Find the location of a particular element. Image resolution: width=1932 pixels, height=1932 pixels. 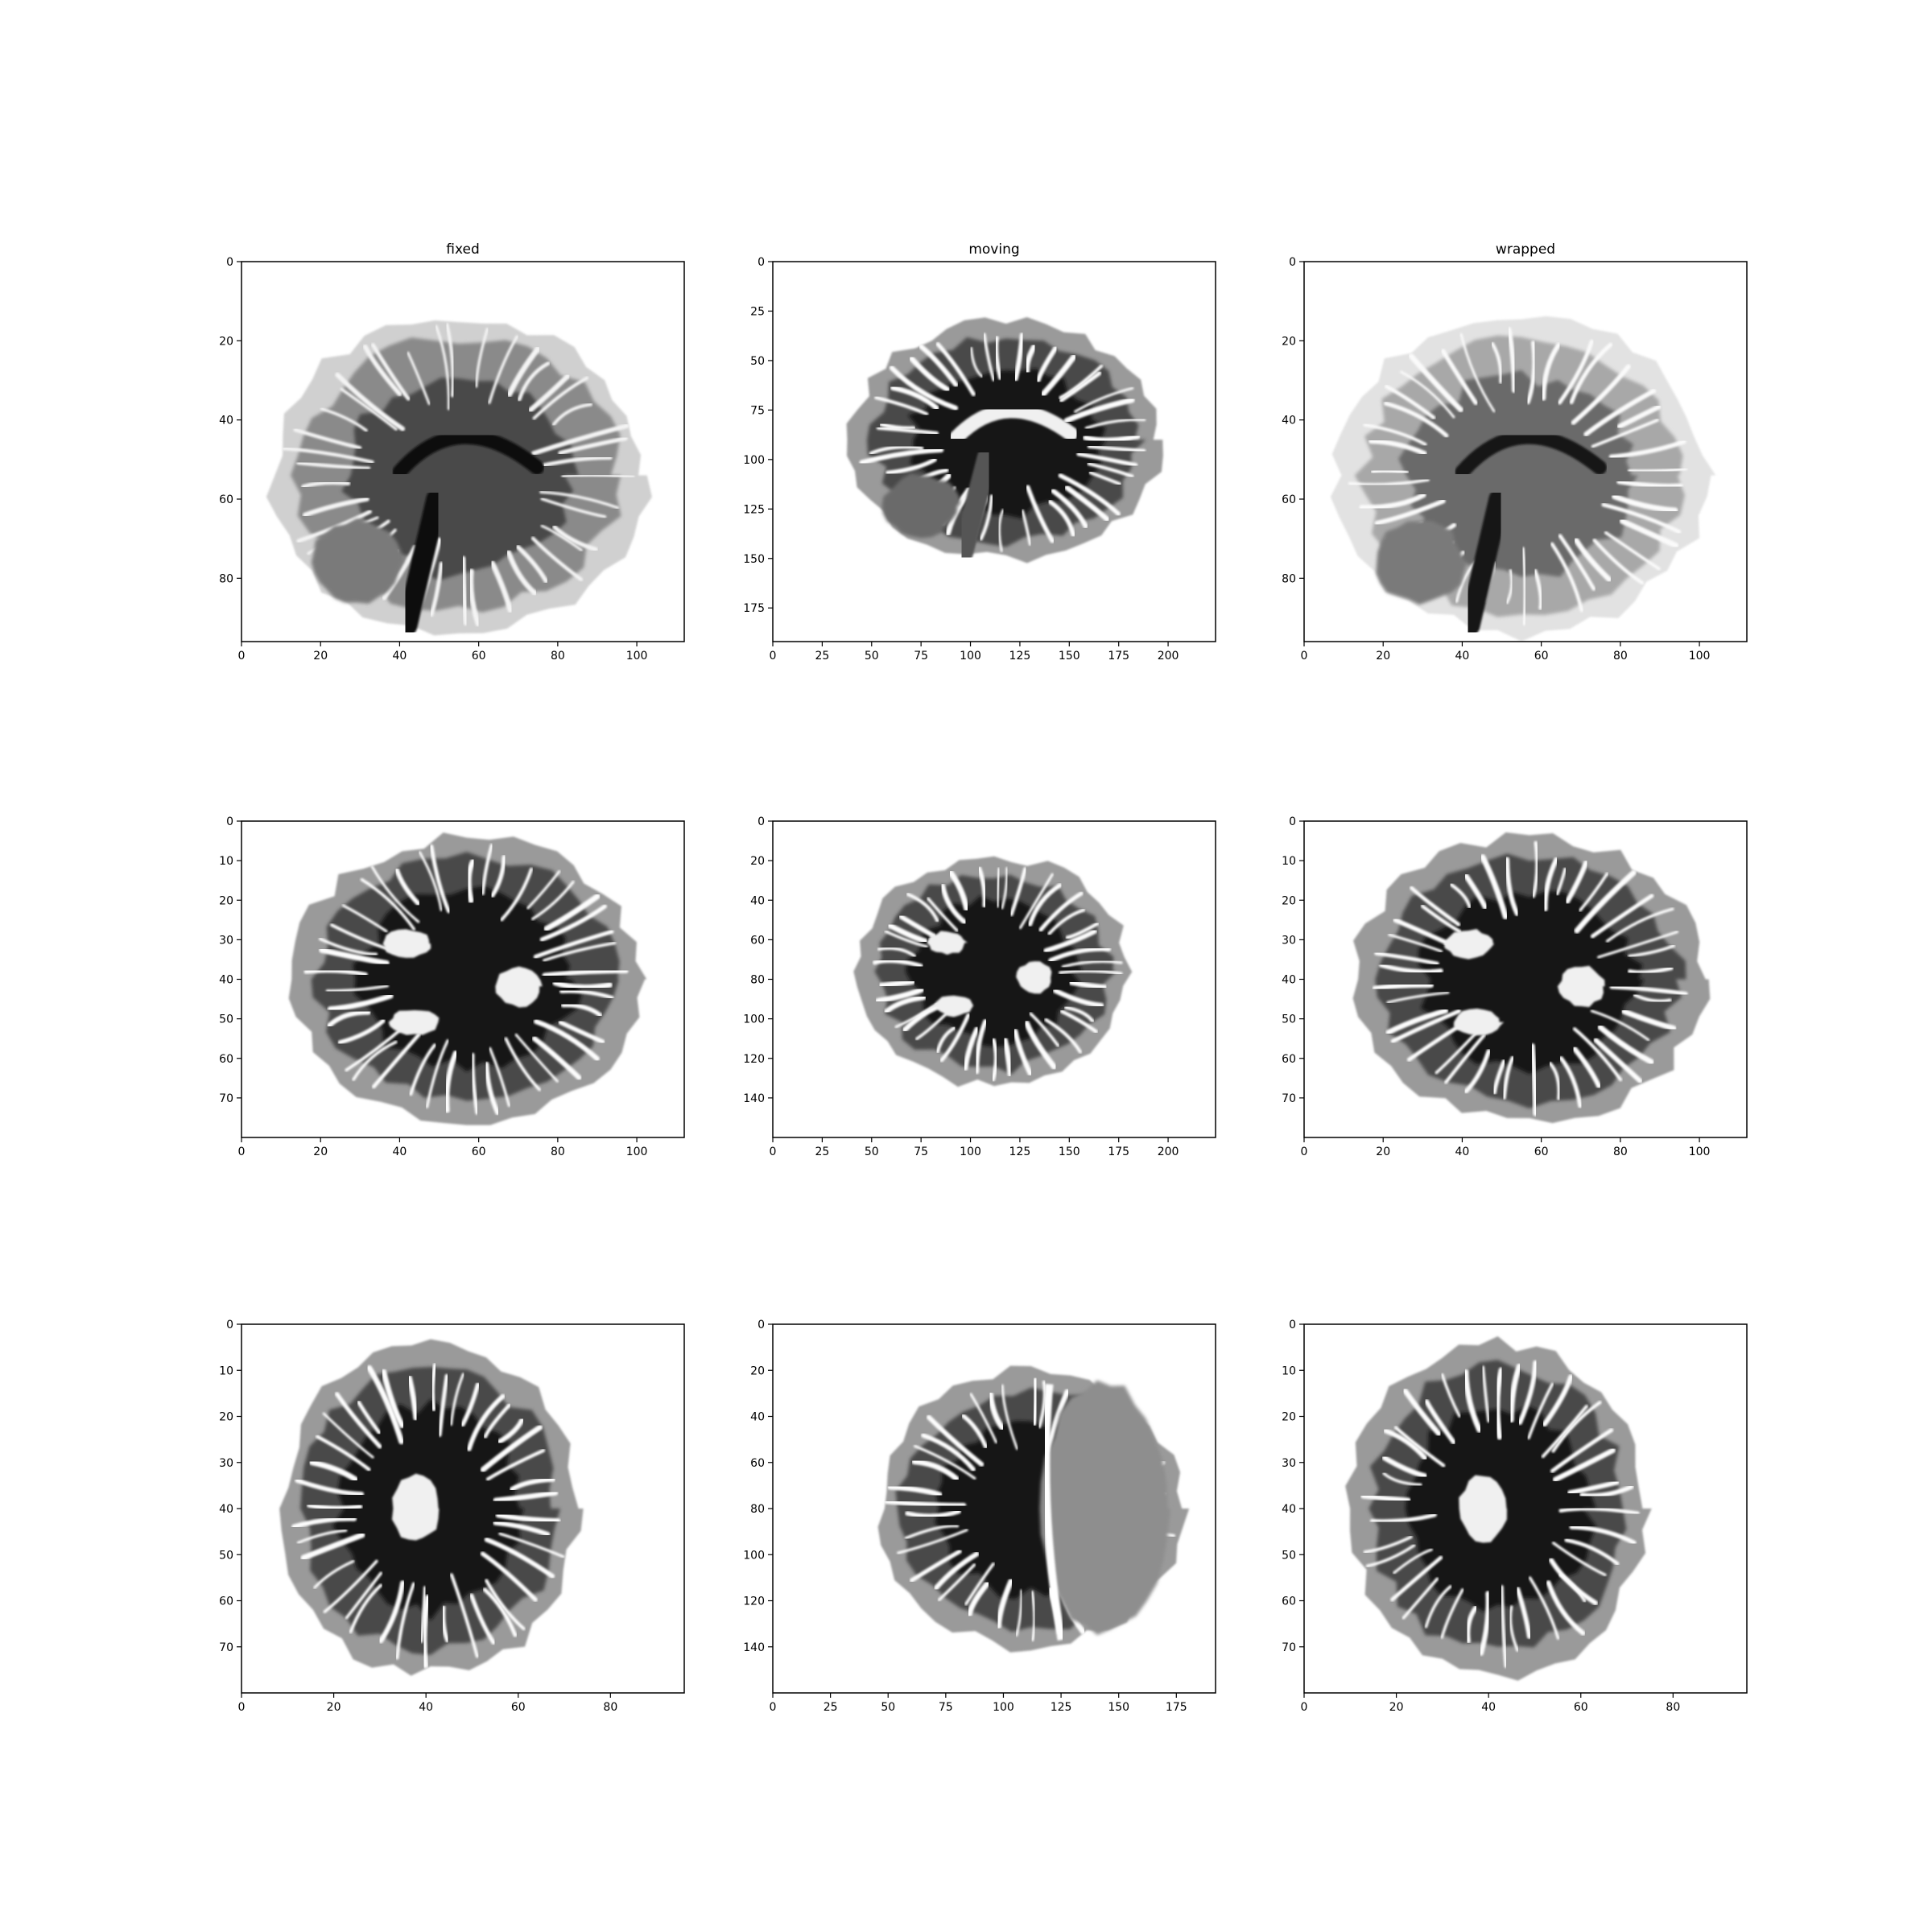

y-tick-label: 75 is located at coordinates (757, 410).